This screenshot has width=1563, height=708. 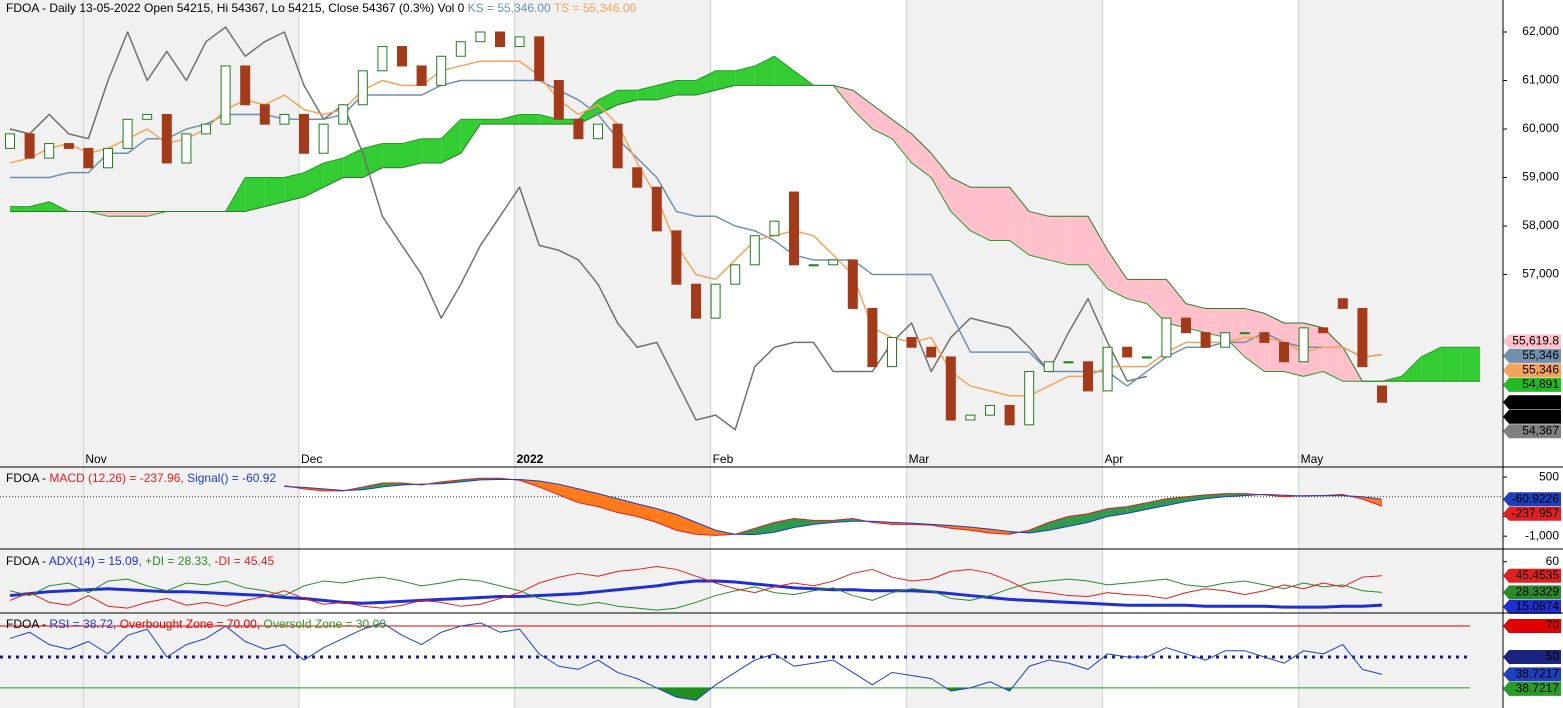 What do you see at coordinates (1536, 498) in the screenshot?
I see `value-marker-label: -60.9226` at bounding box center [1536, 498].